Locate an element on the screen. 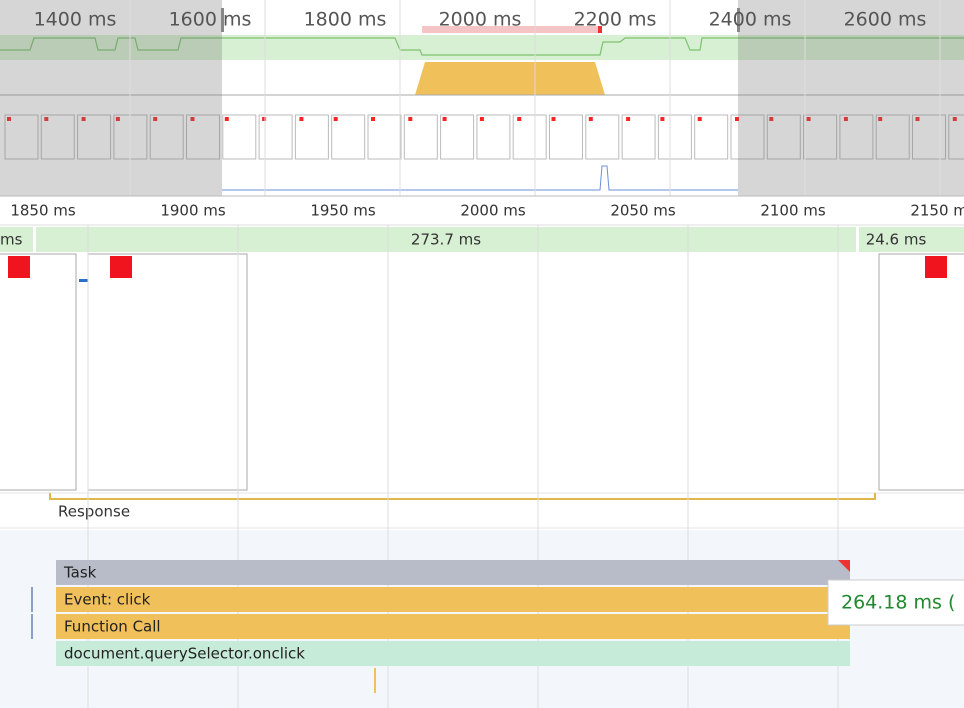 The width and height of the screenshot is (964, 708). fps-line is located at coordinates (482, 46).